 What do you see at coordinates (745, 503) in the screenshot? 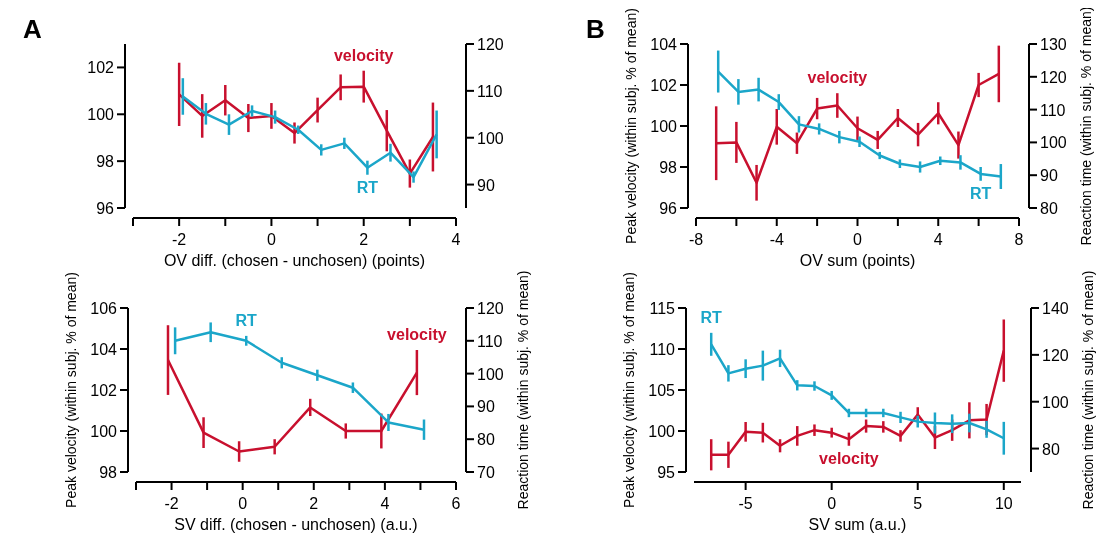
I see `x-tick-label: -5` at bounding box center [745, 503].